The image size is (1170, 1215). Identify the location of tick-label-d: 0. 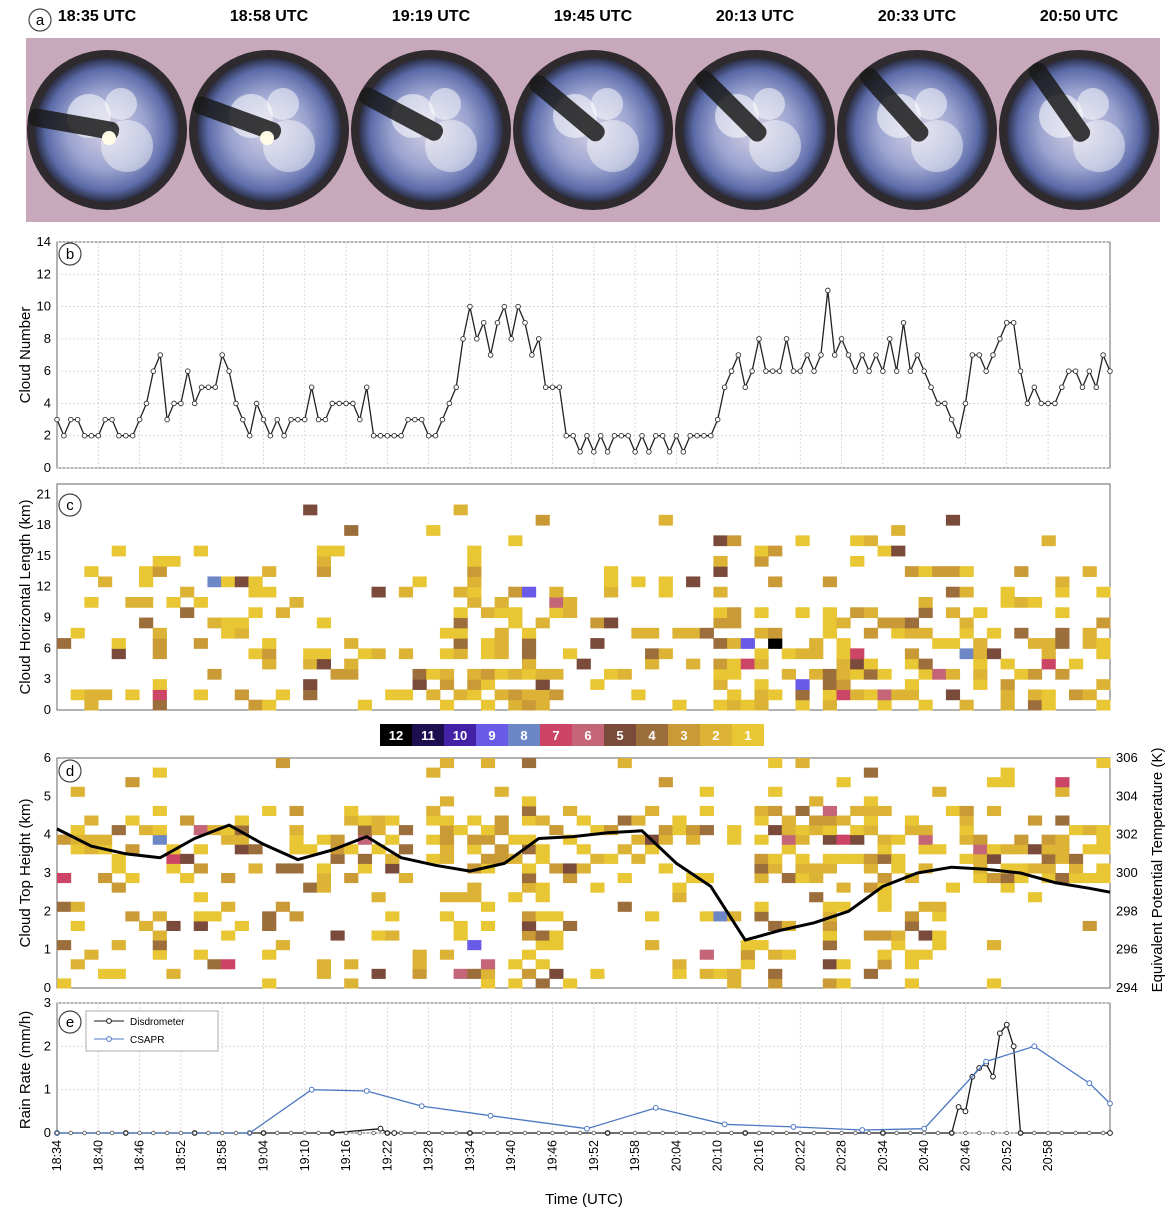
(47, 987).